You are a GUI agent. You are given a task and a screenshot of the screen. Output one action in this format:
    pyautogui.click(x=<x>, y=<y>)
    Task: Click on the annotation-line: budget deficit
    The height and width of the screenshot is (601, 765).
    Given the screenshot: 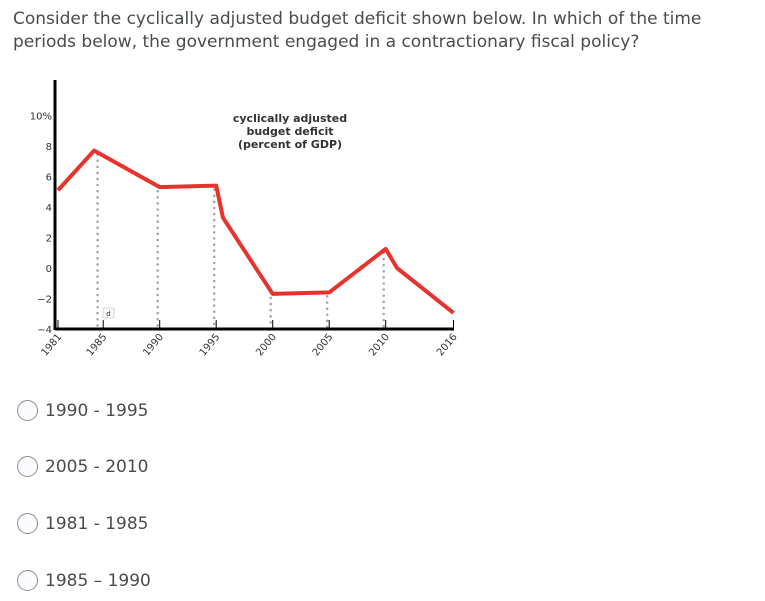 What is the action you would take?
    pyautogui.click(x=289, y=131)
    